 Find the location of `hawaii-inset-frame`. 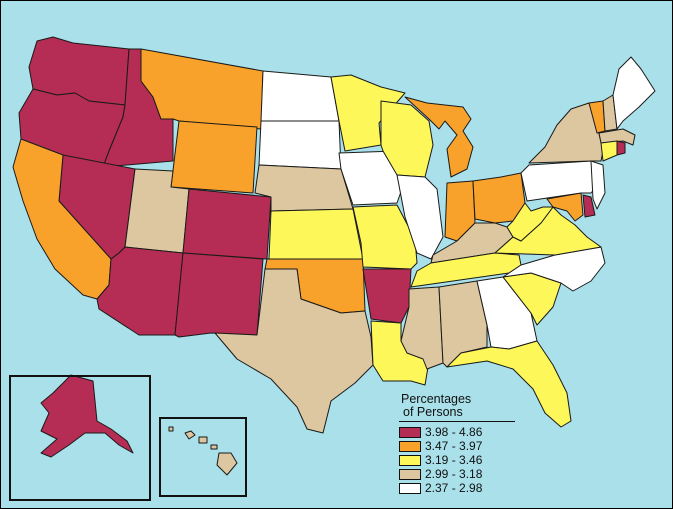

hawaii-inset-frame is located at coordinates (203, 457).